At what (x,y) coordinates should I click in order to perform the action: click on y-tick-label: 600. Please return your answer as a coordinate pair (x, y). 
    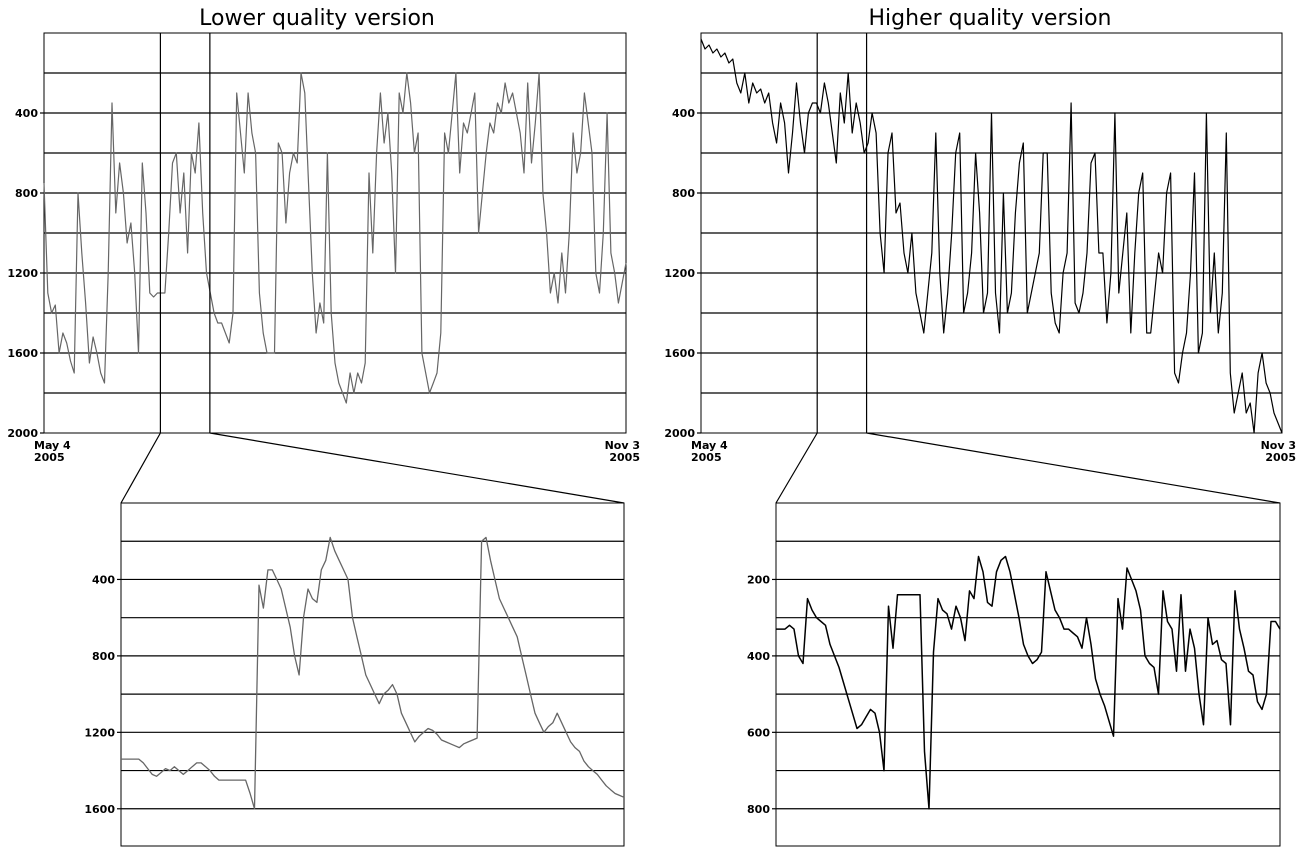
    Looking at the image, I should click on (758, 732).